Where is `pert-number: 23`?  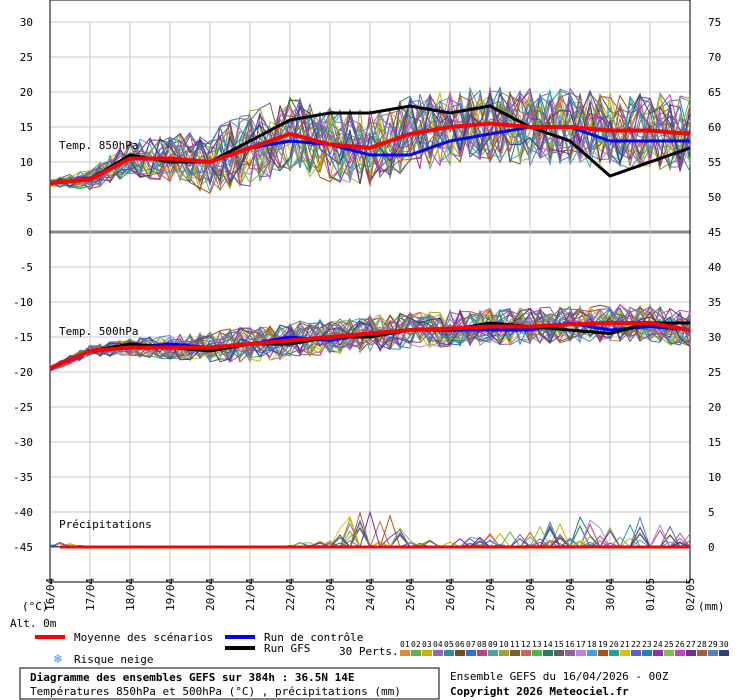 pert-number: 23 is located at coordinates (647, 644).